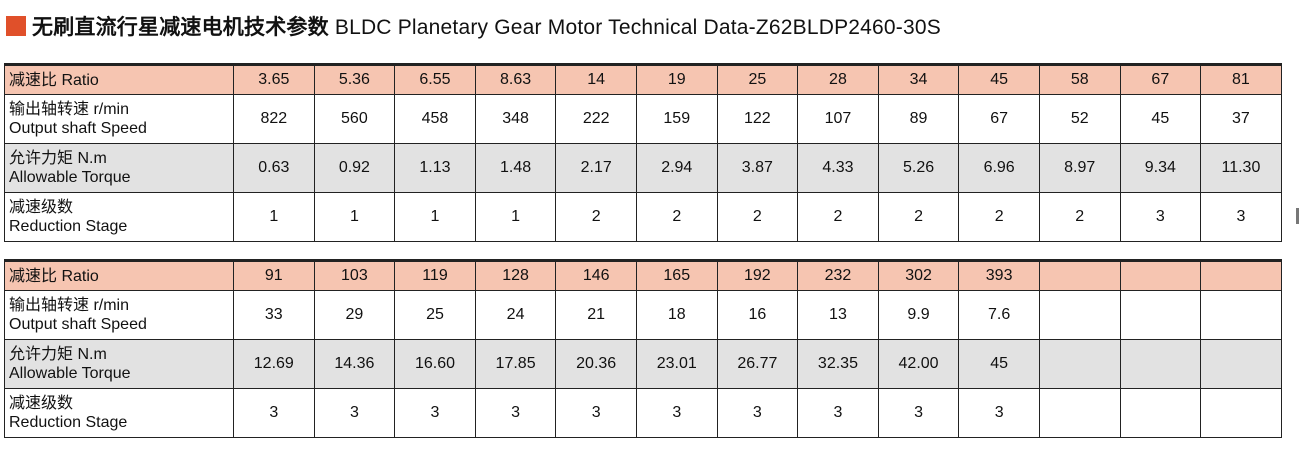 The image size is (1299, 452). Describe the element at coordinates (54, 276) in the screenshot. I see `label-text: 减速比 Ratio` at that location.